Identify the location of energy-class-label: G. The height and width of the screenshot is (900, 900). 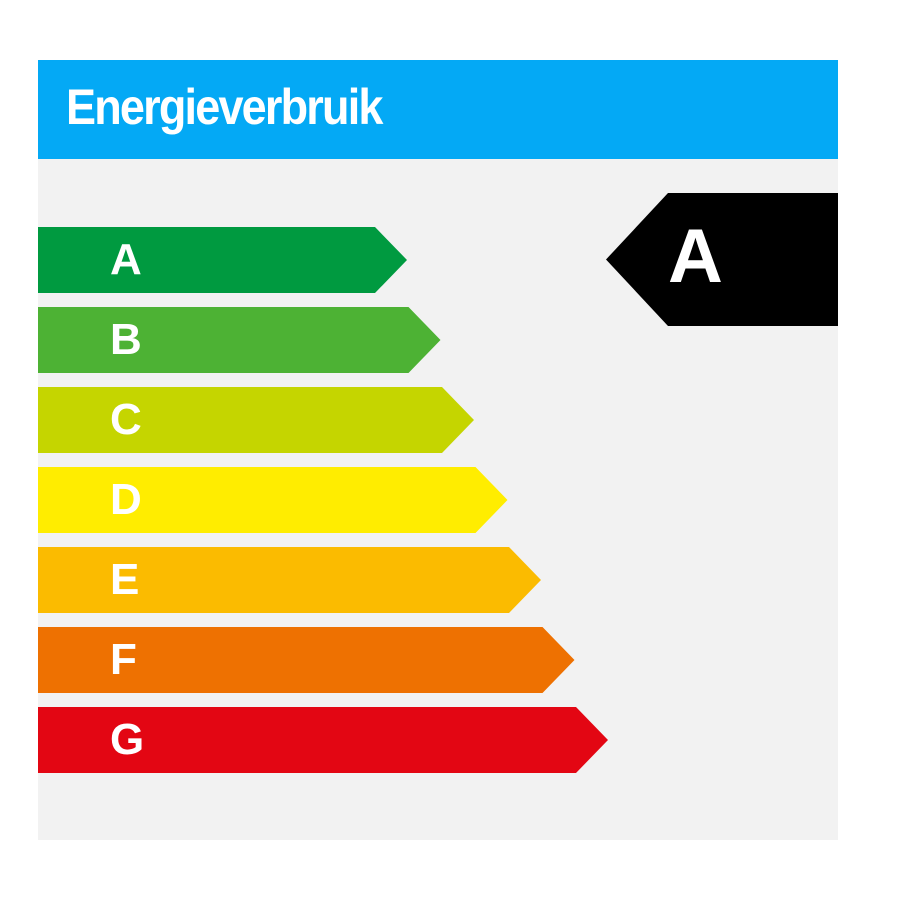
(127, 739).